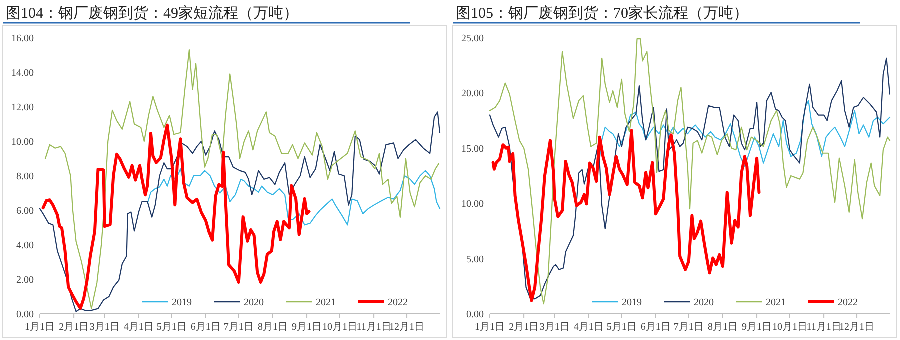 This screenshot has width=900, height=340. What do you see at coordinates (152, 13) in the screenshot?
I see `chart-title: 图104：钢厂废钢到货：49家短流程（万吨）` at bounding box center [152, 13].